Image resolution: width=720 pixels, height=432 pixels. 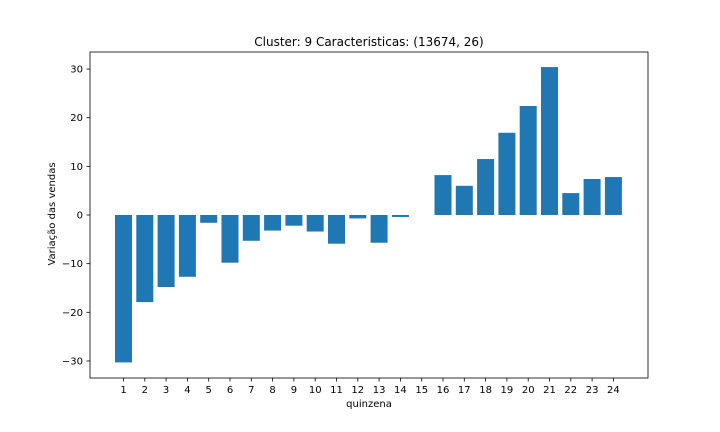 I want to click on x-tick-label: 7, so click(x=251, y=390).